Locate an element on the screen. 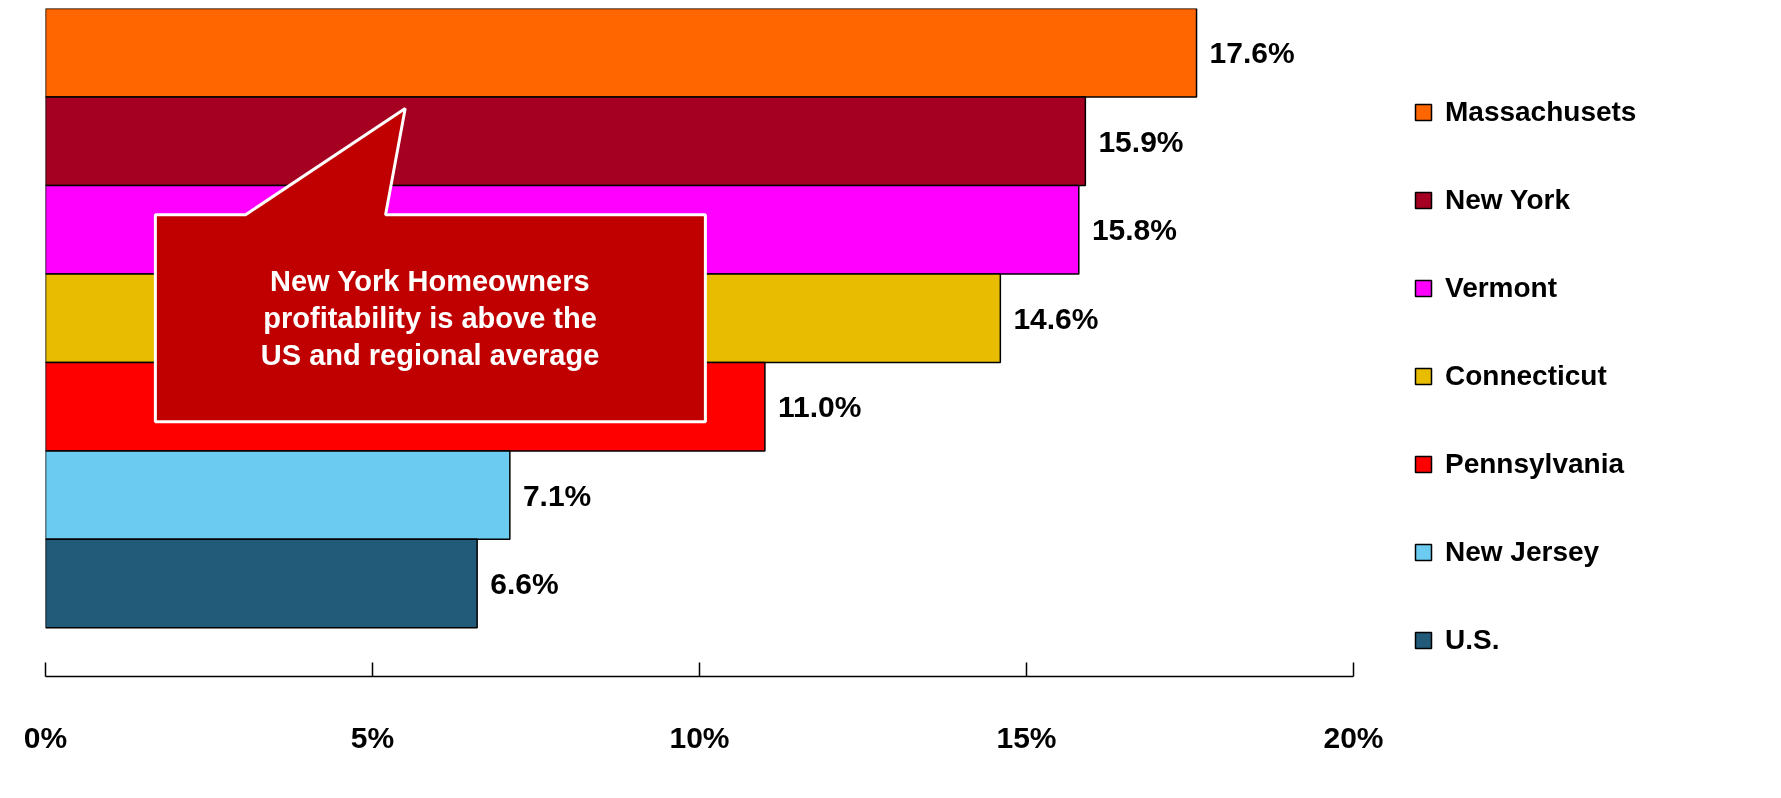  x-tick-label: 10% is located at coordinates (699, 737).